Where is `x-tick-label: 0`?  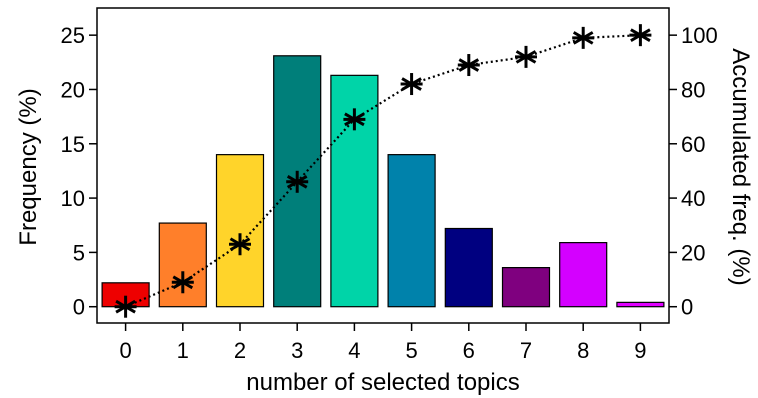 x-tick-label: 0 is located at coordinates (125, 350).